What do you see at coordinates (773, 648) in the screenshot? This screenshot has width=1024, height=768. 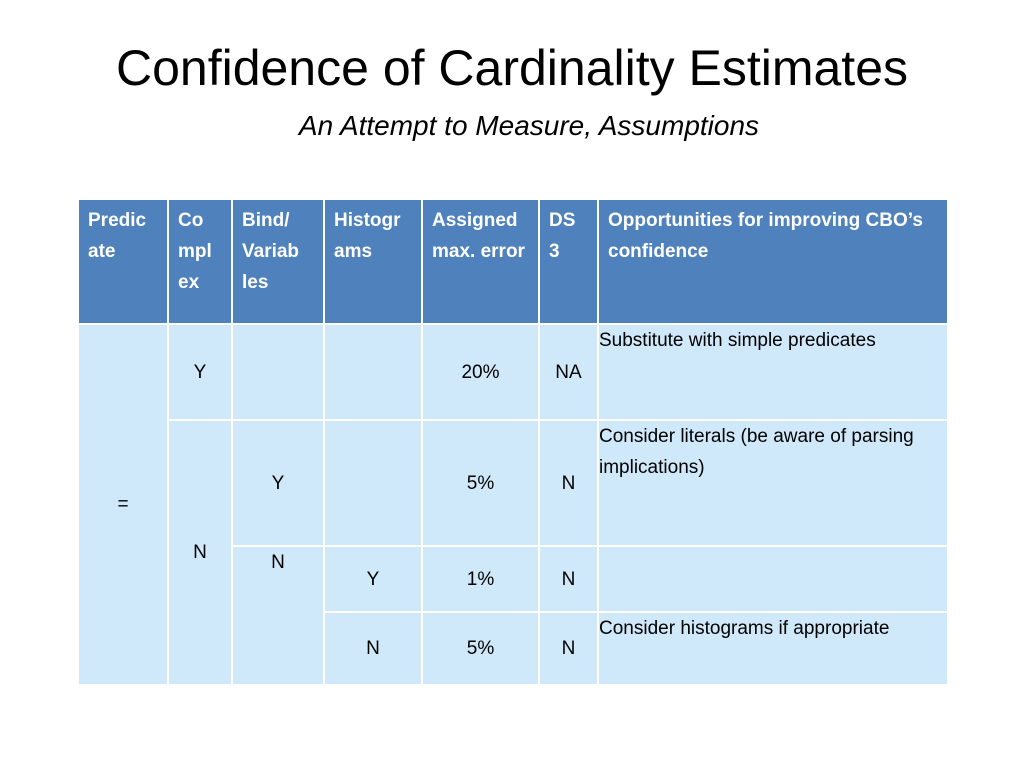 I see `opportunities-cell: Consider histograms if appropriate` at bounding box center [773, 648].